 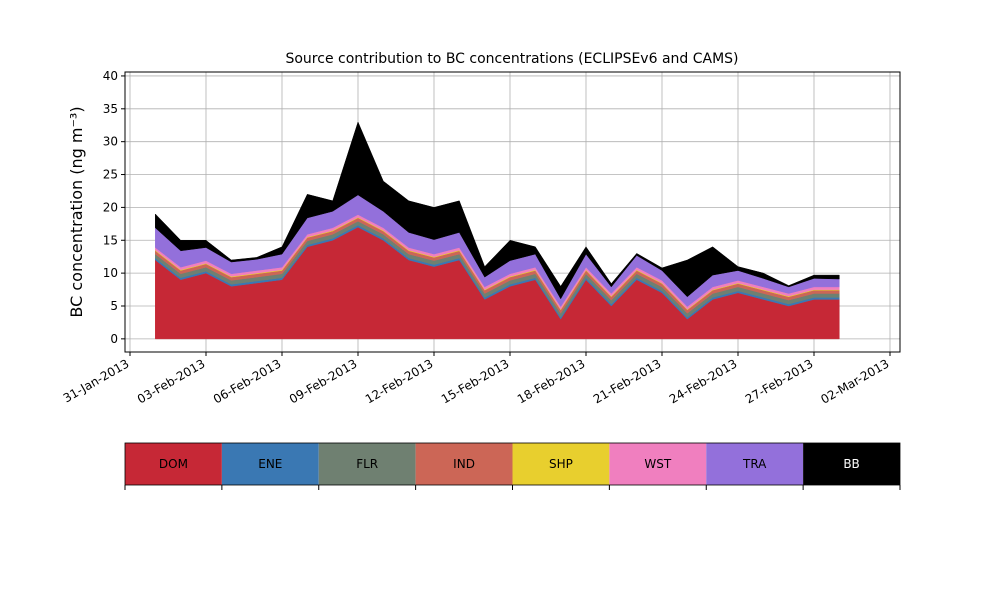 I want to click on x-tick-label: 03-Feb-2013, so click(x=171, y=381).